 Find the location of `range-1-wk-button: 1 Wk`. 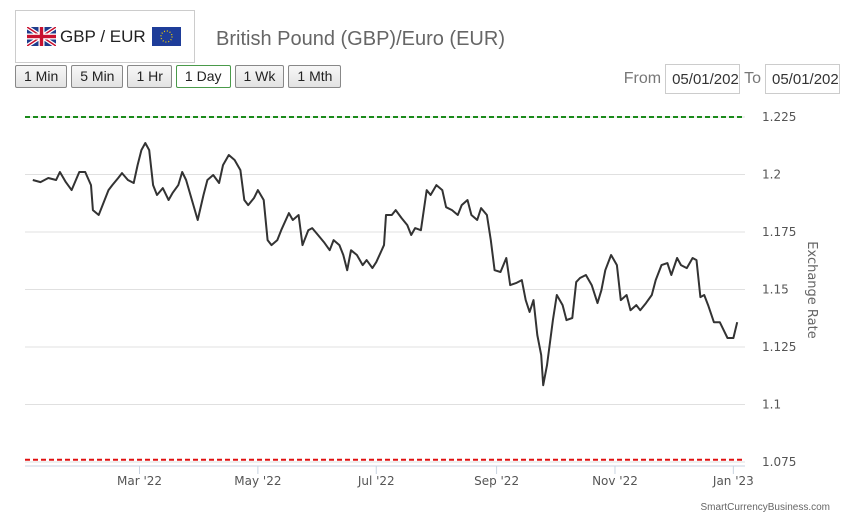

range-1-wk-button: 1 Wk is located at coordinates (259, 76).